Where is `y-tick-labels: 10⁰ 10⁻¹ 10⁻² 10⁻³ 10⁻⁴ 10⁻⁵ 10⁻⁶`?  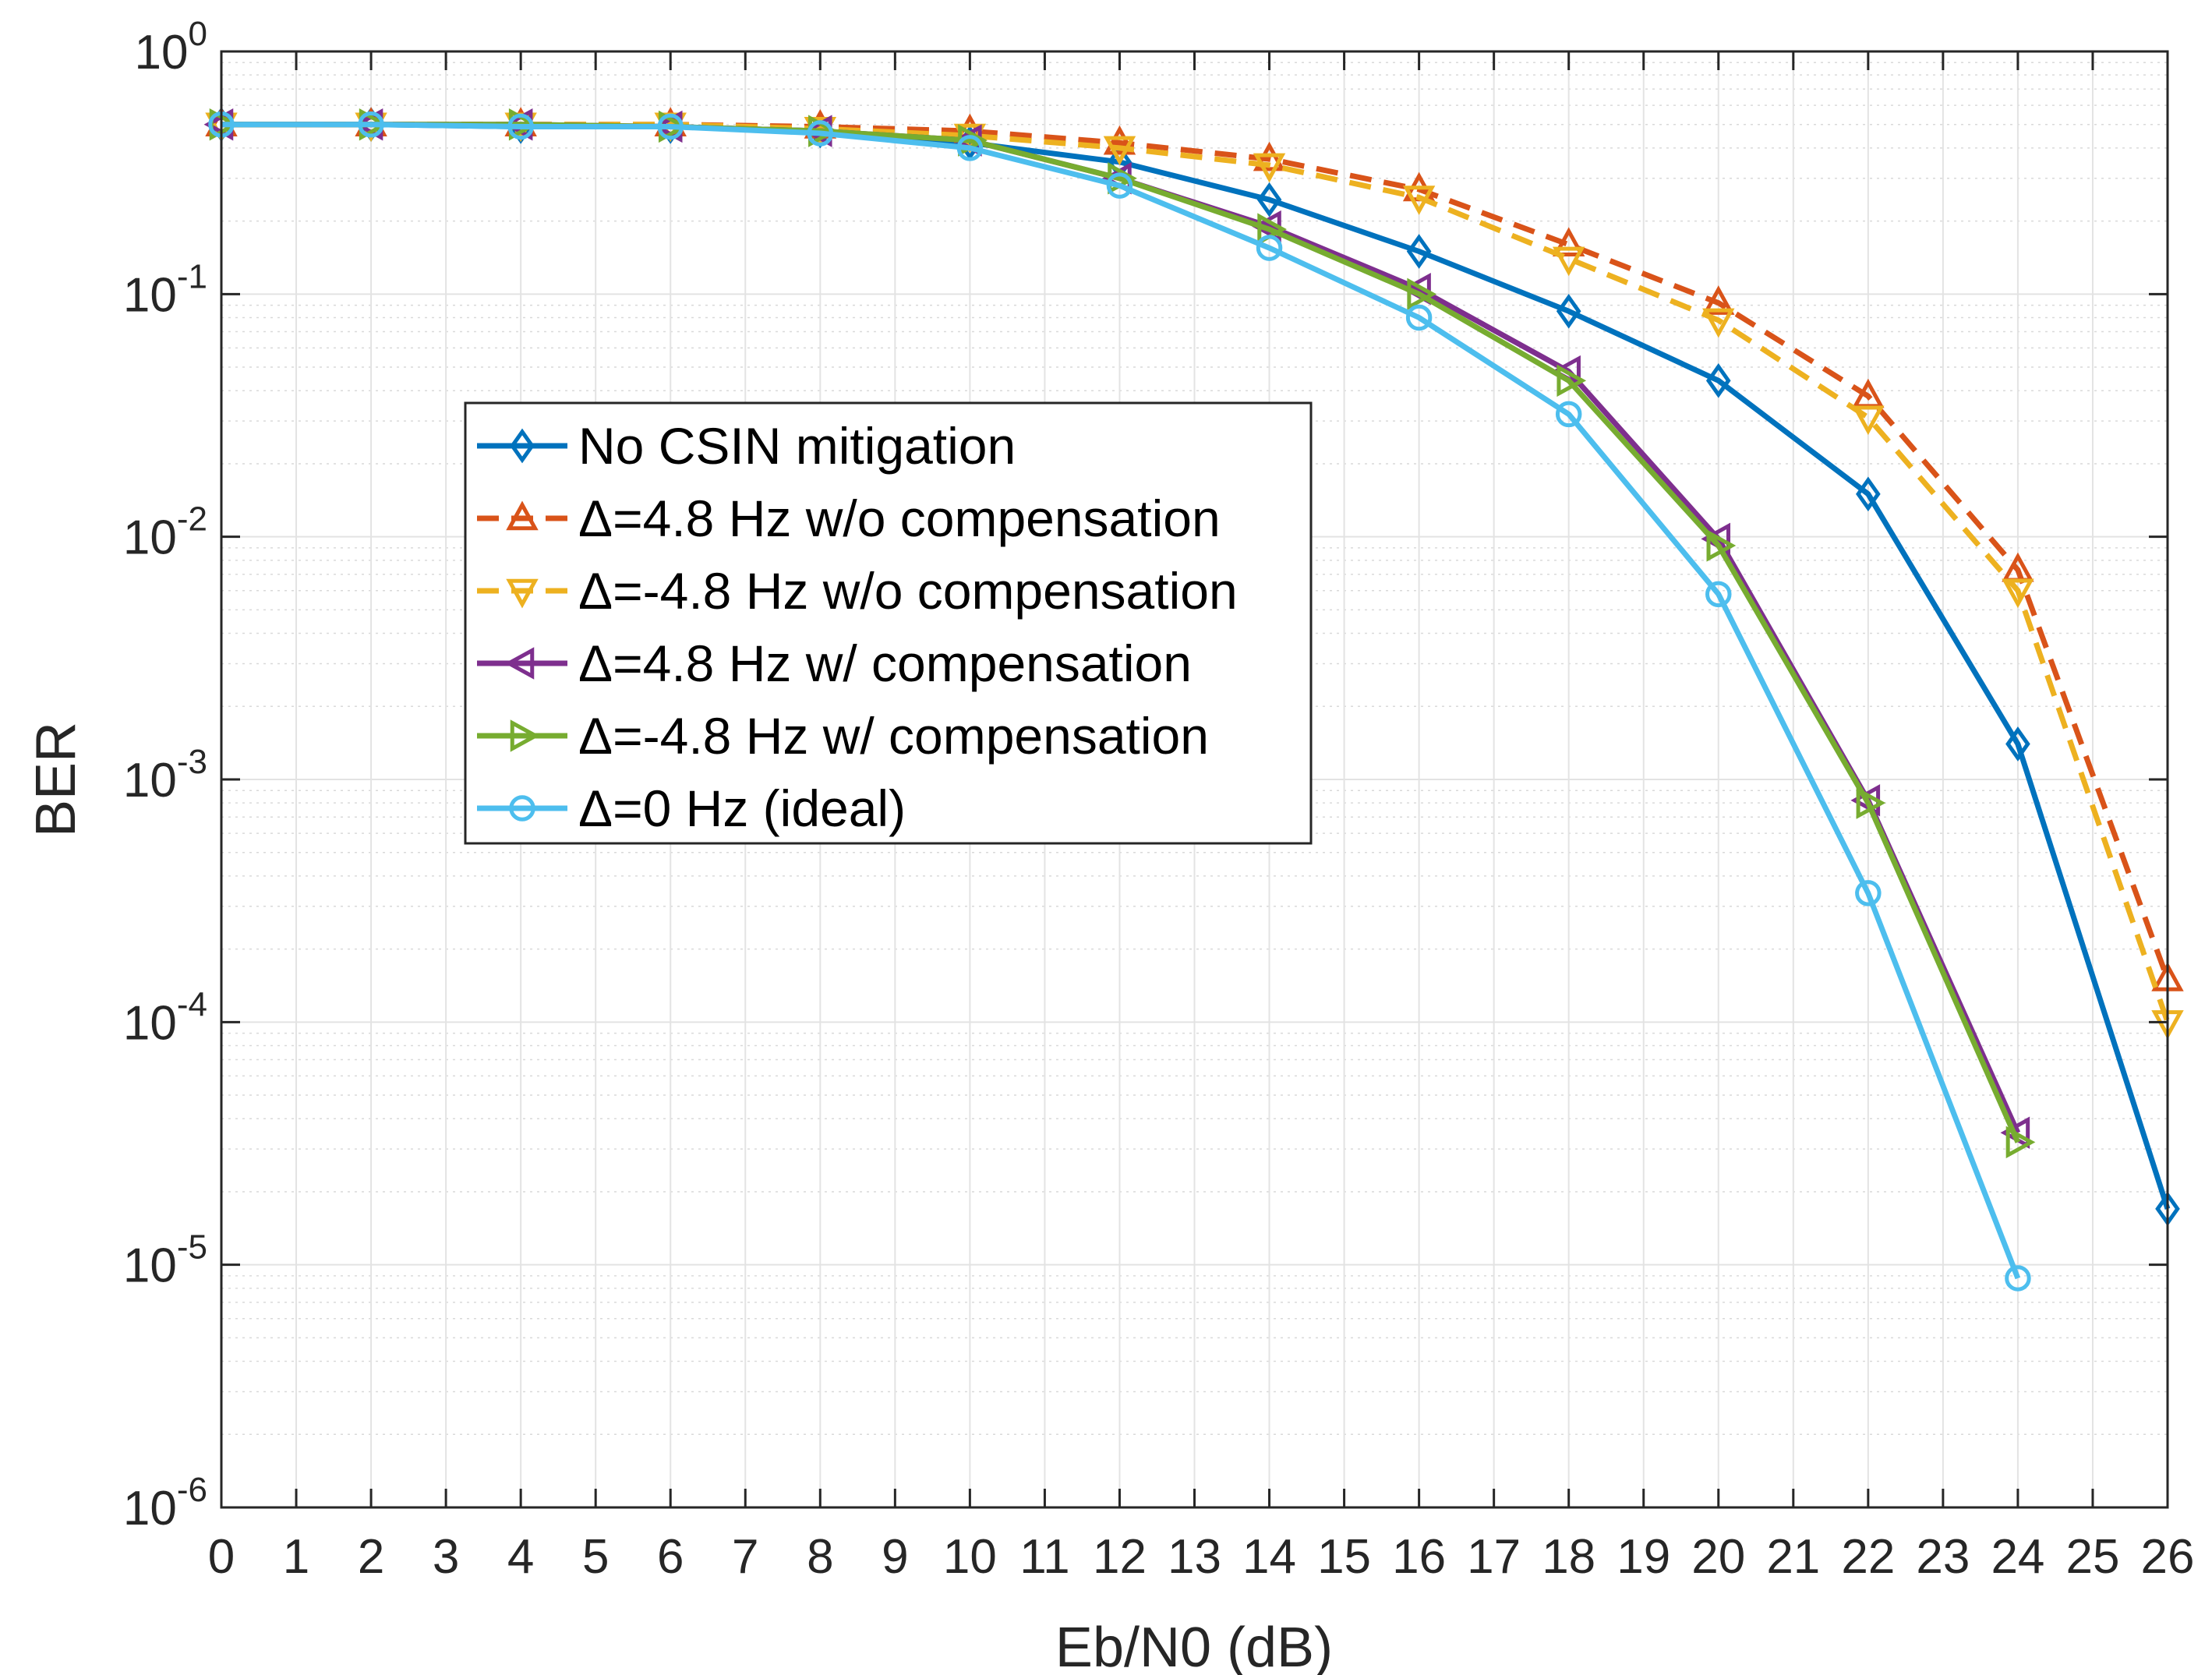 y-tick-labels: 10⁰ 10⁻¹ 10⁻² 10⁻³ 10⁻⁴ 10⁻⁵ 10⁻⁶ is located at coordinates (165, 775).